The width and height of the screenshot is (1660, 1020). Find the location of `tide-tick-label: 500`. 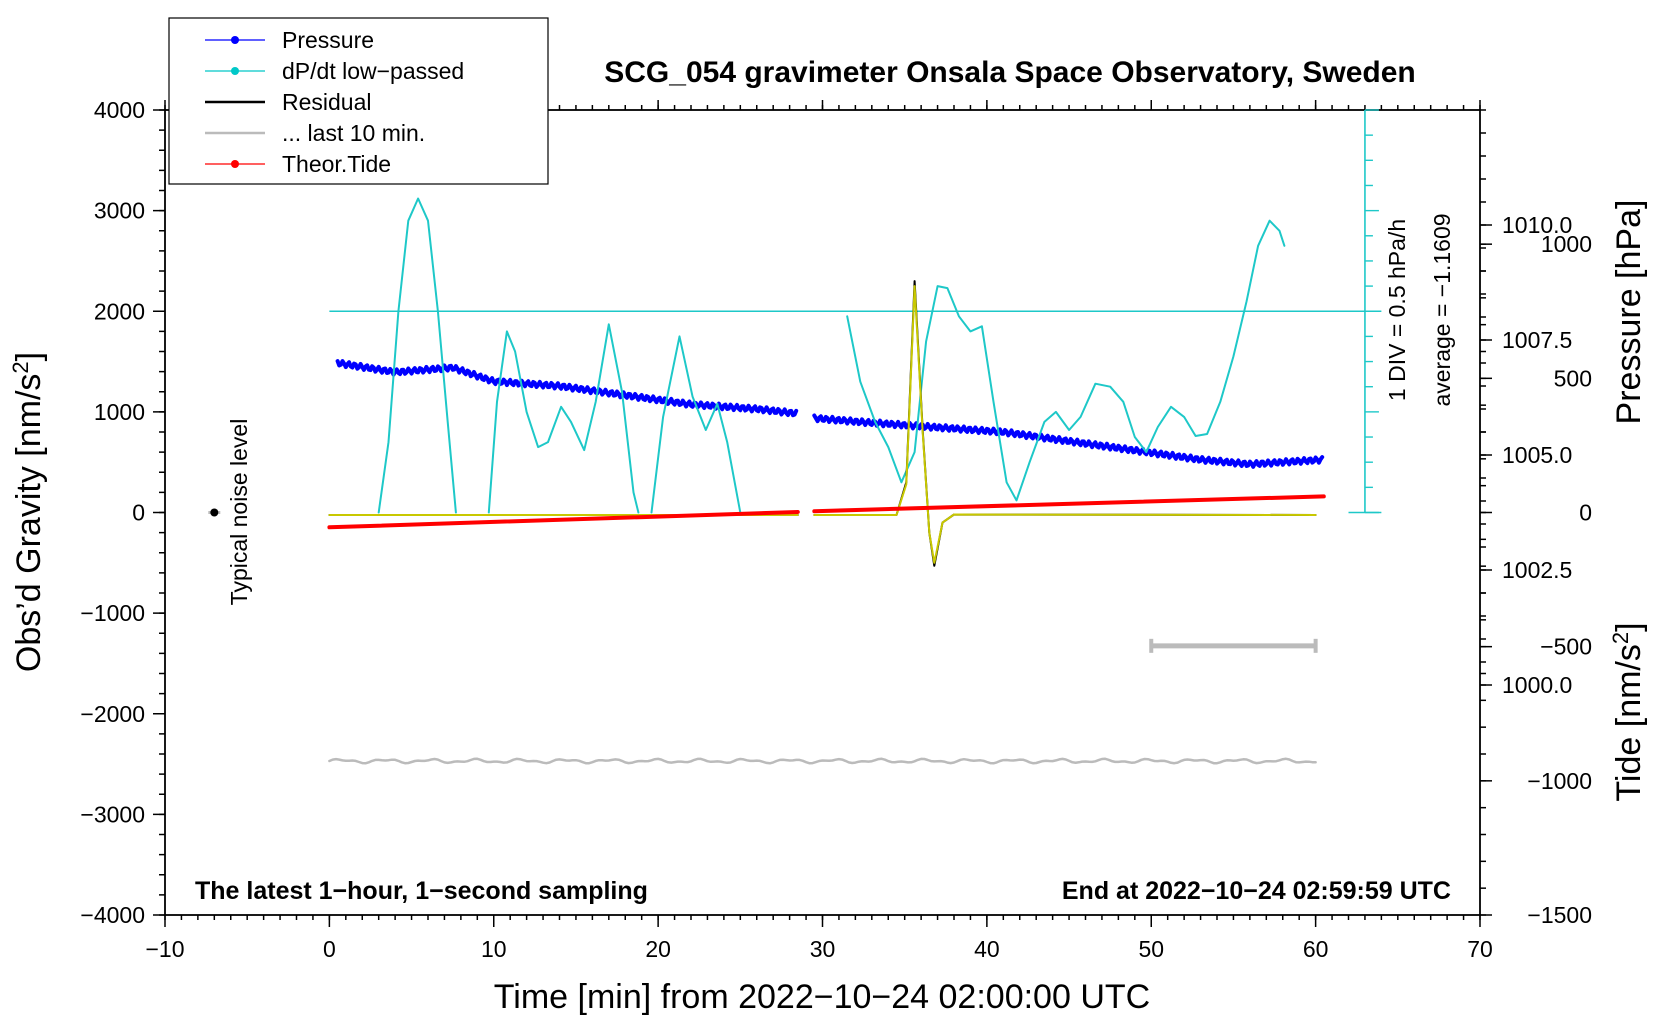

tide-tick-label: 500 is located at coordinates (1573, 378).